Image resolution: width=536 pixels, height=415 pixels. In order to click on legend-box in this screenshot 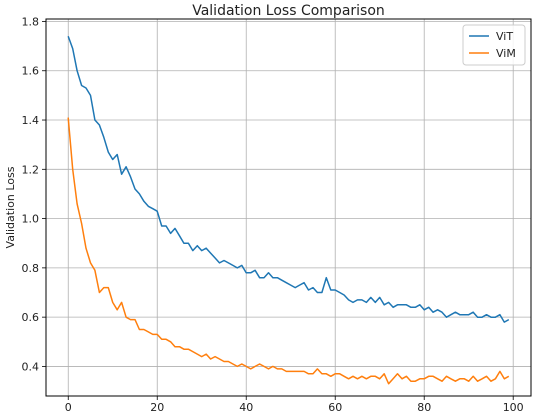, I will do `click(494, 45)`.